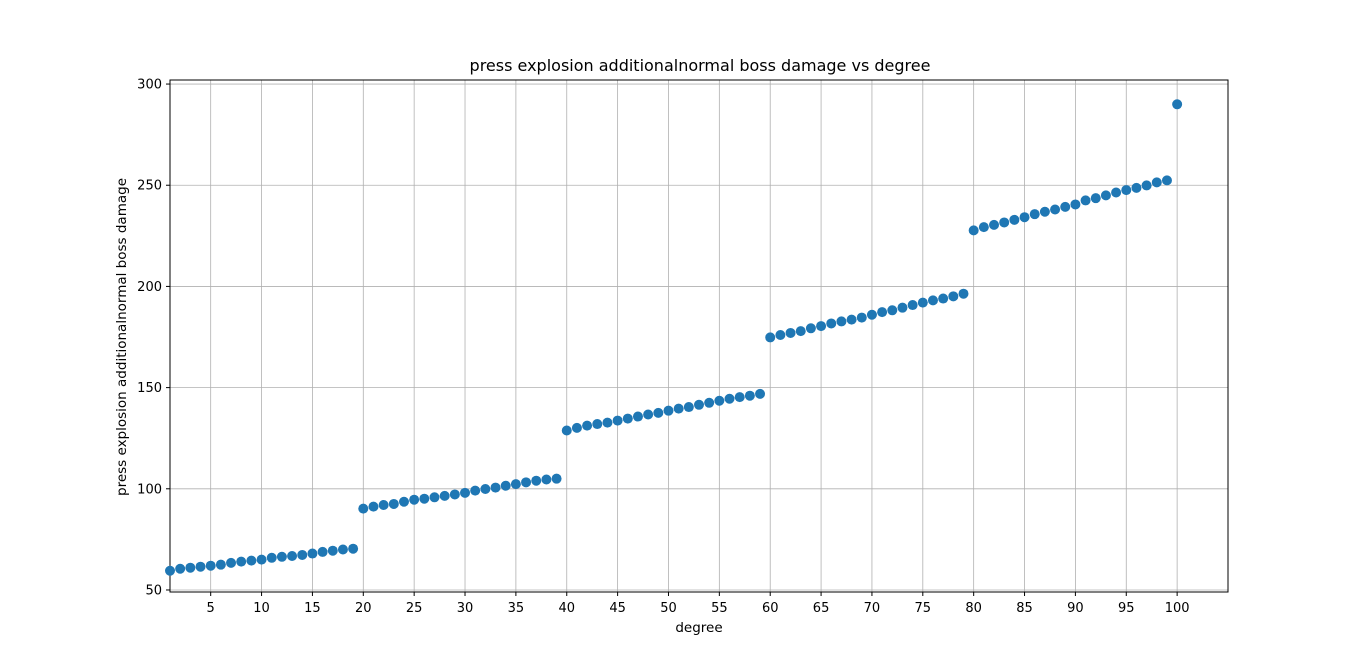 The image size is (1366, 665). I want to click on y-axis-ticks: 50 100 150 200 250 300, so click(153, 338).